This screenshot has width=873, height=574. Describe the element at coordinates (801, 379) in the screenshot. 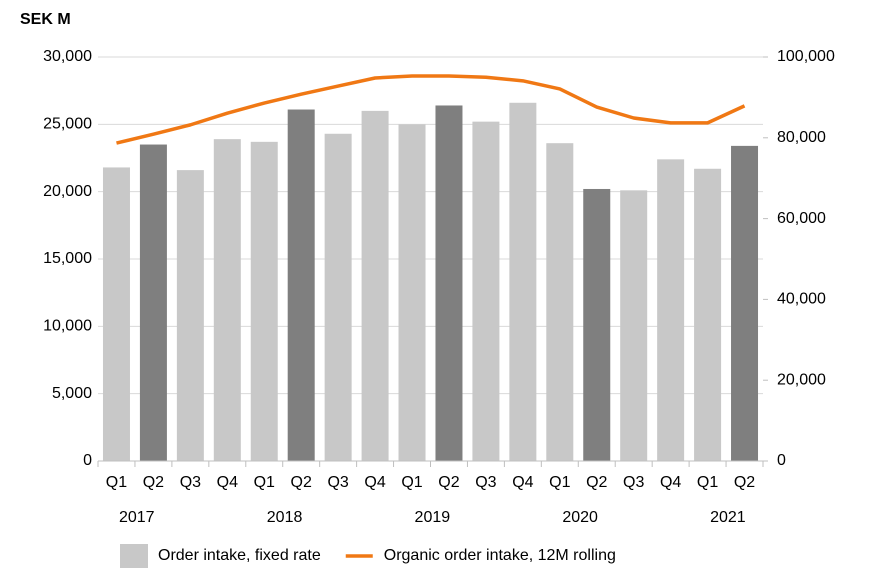

I see `y2-tick-label: 20,000` at that location.